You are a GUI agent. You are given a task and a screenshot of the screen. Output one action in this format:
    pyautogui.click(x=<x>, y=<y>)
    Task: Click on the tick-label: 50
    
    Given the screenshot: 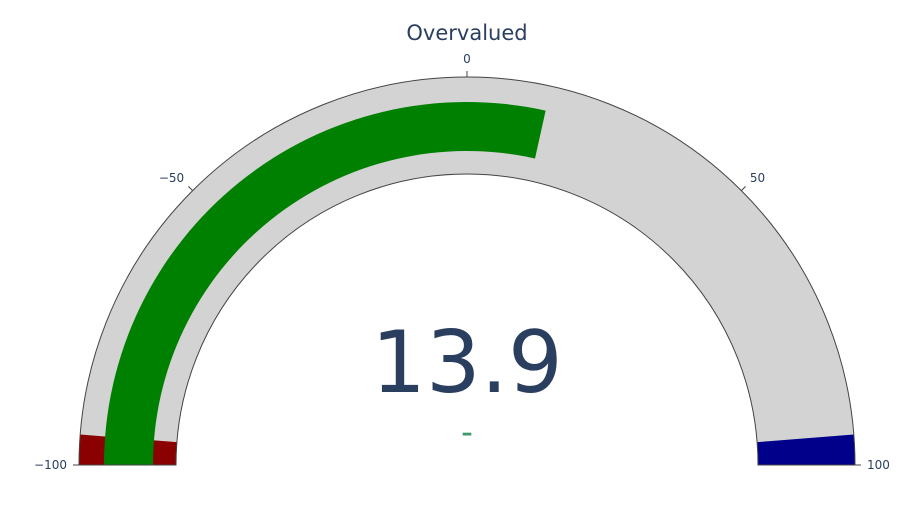 What is the action you would take?
    pyautogui.click(x=757, y=178)
    